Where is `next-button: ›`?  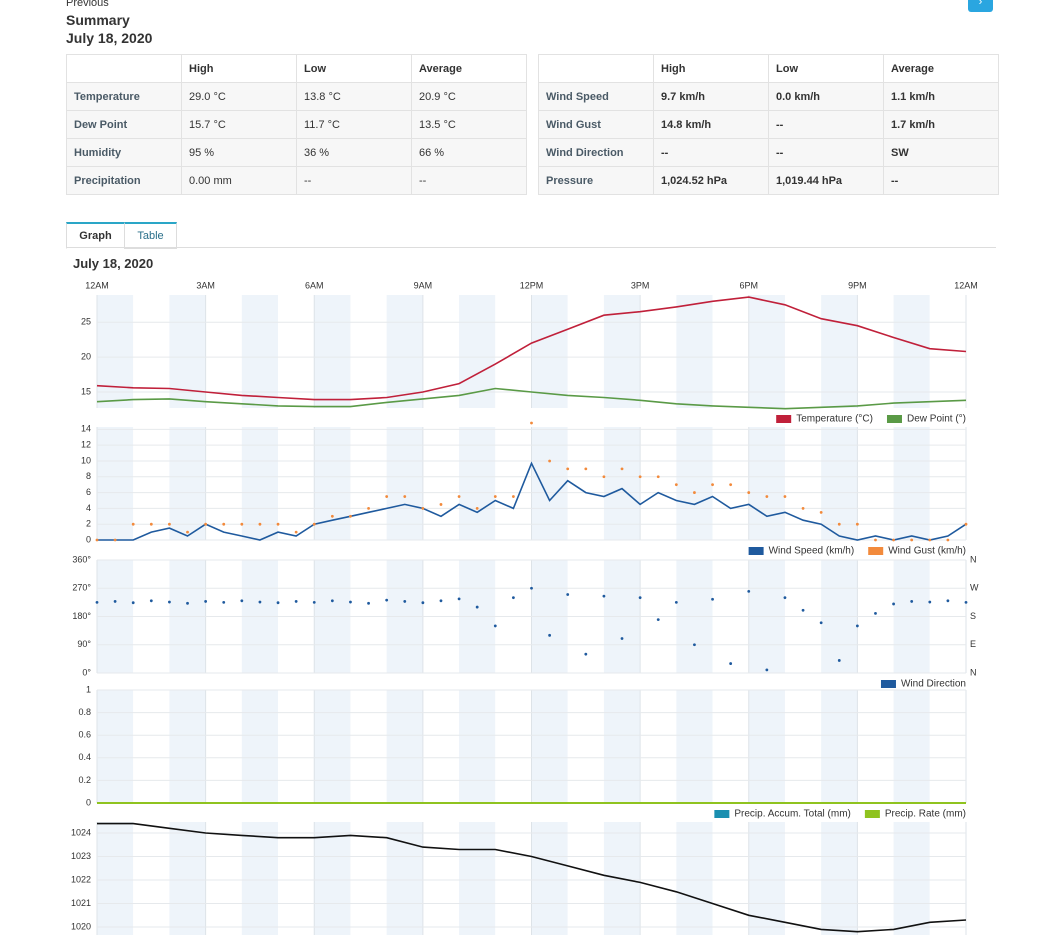 next-button: › is located at coordinates (980, 6).